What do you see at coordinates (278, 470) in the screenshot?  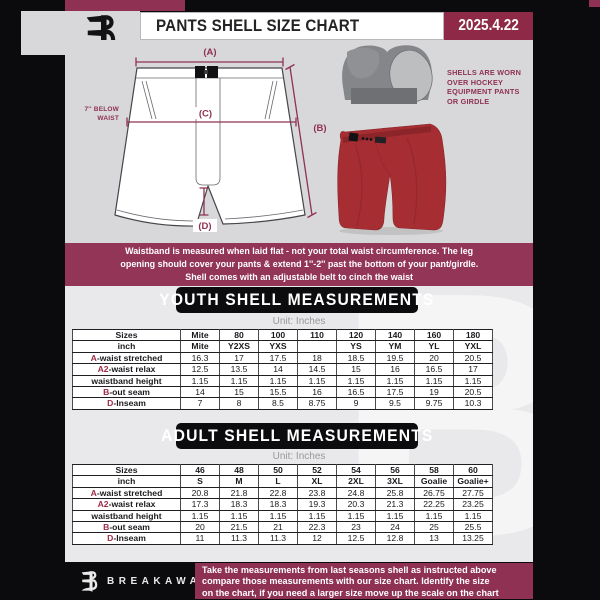 I see `cell: 50` at bounding box center [278, 470].